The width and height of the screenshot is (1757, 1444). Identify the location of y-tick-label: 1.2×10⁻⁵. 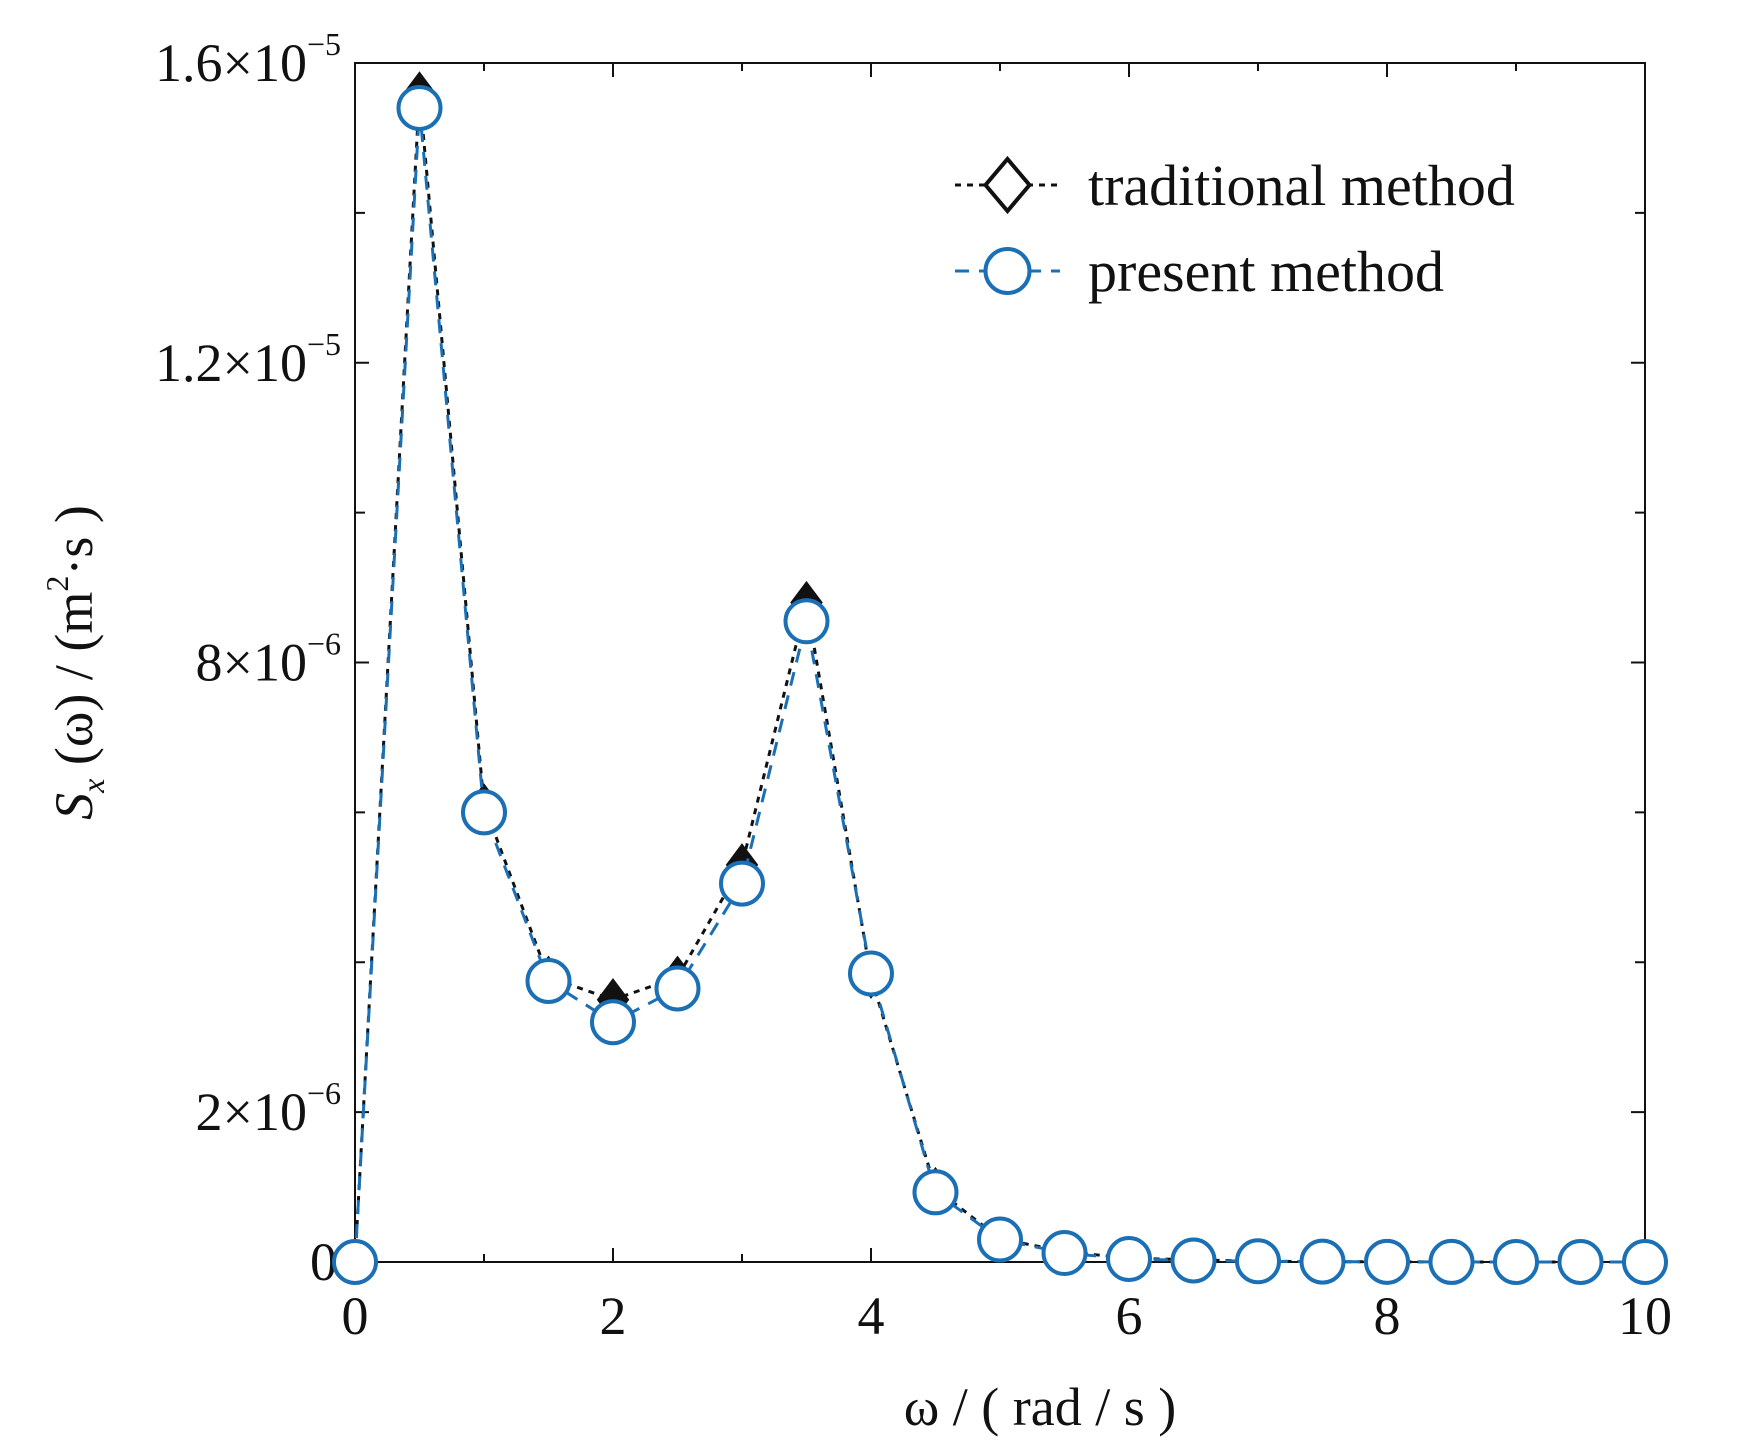
(248, 359).